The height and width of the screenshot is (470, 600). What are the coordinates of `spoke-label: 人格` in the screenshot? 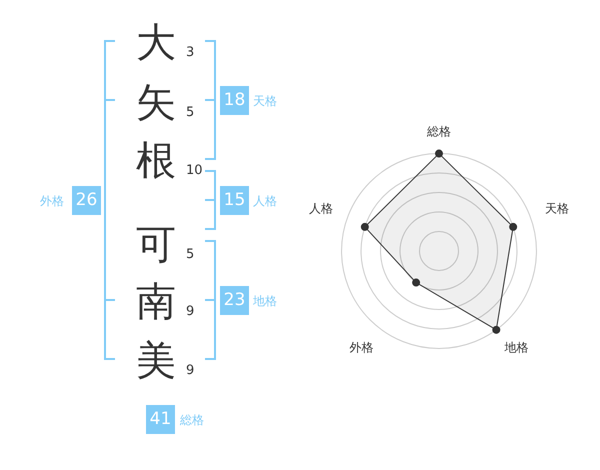 It's located at (321, 208).